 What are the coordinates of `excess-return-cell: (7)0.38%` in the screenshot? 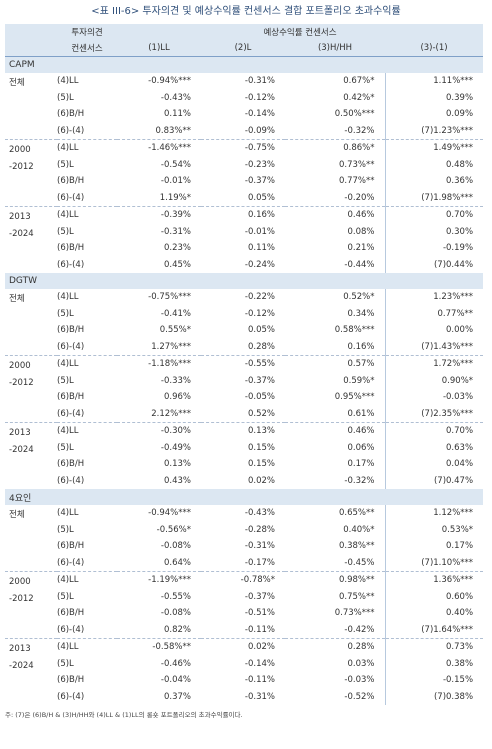 It's located at (434, 696).